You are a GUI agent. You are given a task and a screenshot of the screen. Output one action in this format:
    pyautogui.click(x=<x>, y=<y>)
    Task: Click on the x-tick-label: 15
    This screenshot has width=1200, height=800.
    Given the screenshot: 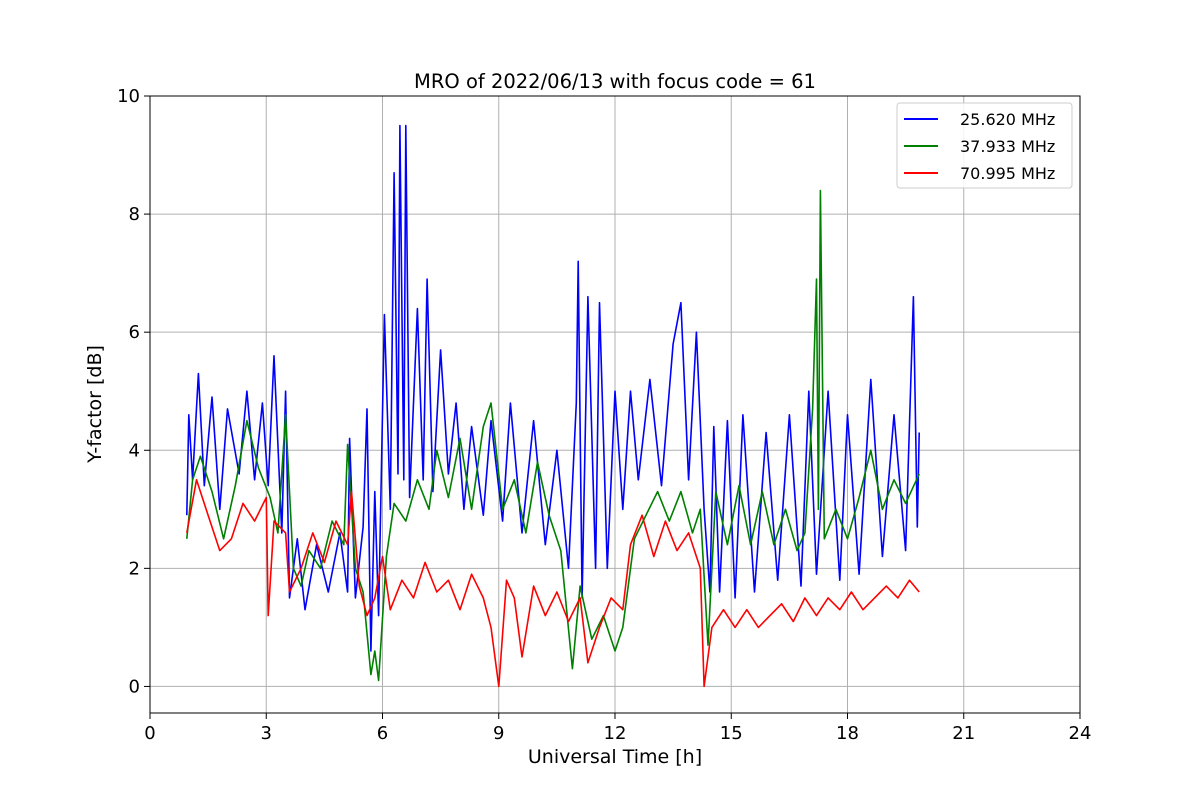 What is the action you would take?
    pyautogui.click(x=731, y=733)
    